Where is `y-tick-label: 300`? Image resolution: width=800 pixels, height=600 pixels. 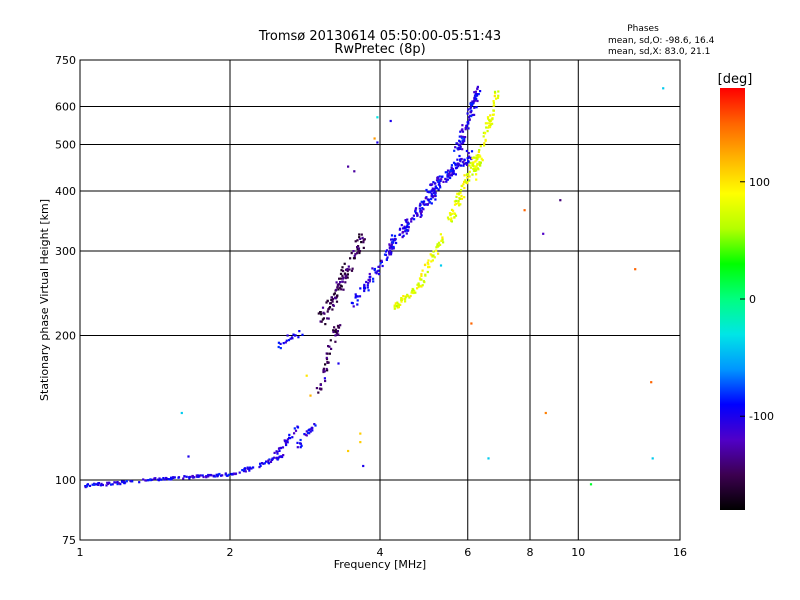 y-tick-label: 300 is located at coordinates (65, 251).